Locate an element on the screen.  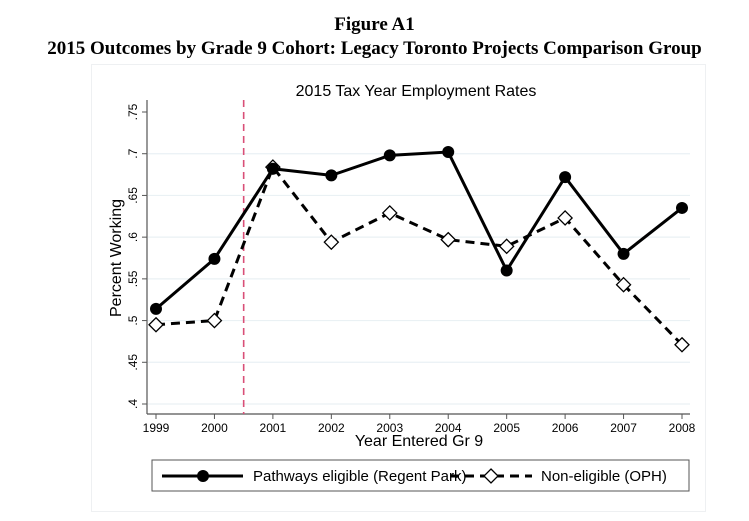
y-axis-label: Percent Working is located at coordinates (116, 258).